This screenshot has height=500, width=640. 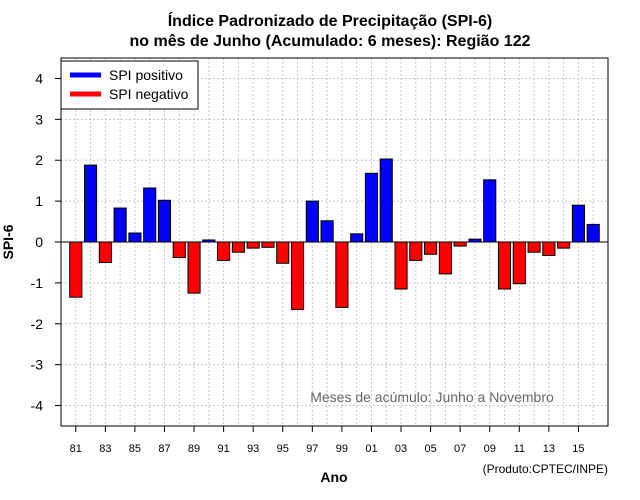 I want to click on bar-1983, so click(x=105, y=252).